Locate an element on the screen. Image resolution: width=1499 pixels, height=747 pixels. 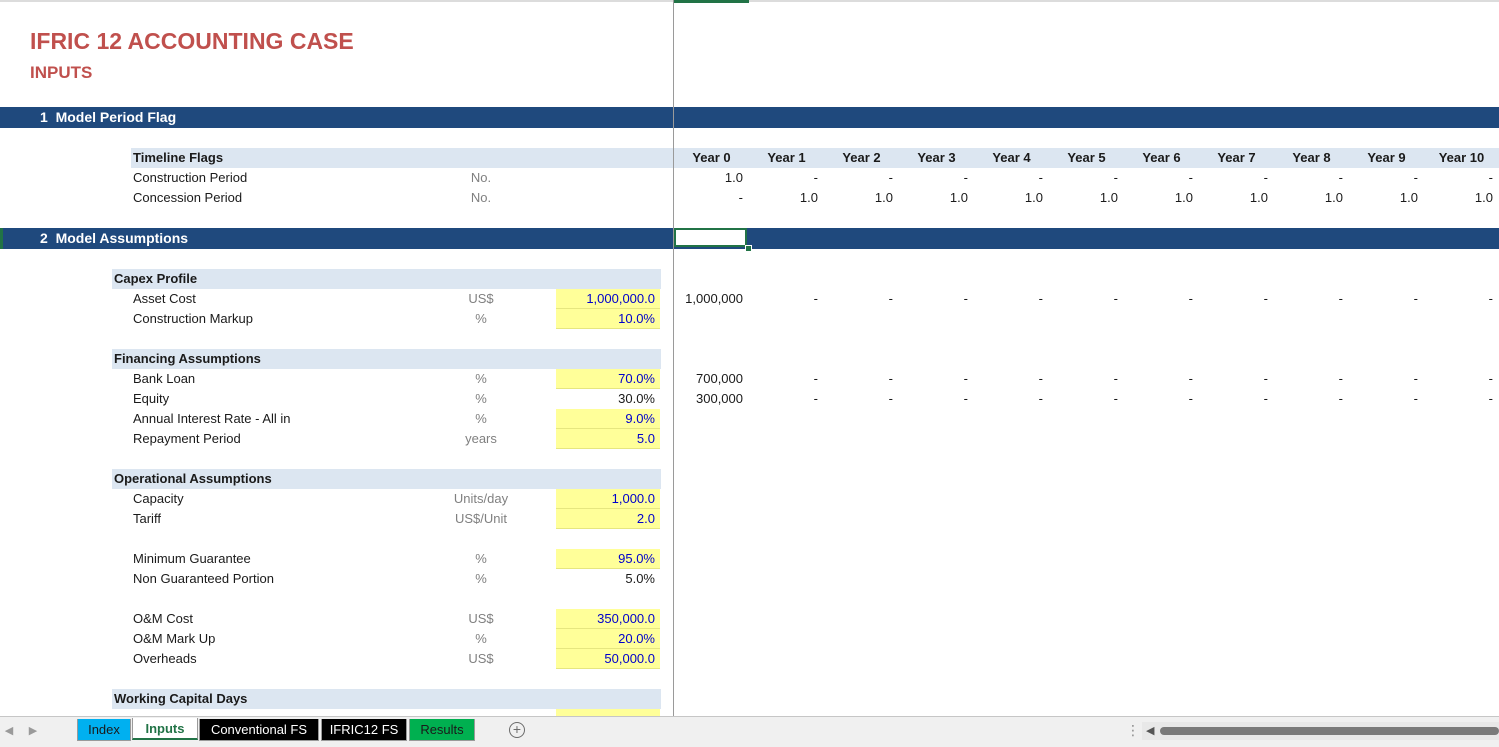
scrollbar-thumb is located at coordinates (1329, 731).